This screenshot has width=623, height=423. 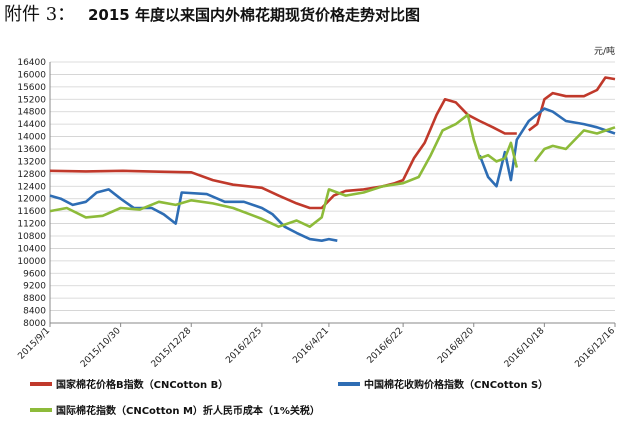 What do you see at coordinates (101, 348) in the screenshot?
I see `x-tick-label: 2015/10/30` at bounding box center [101, 348].